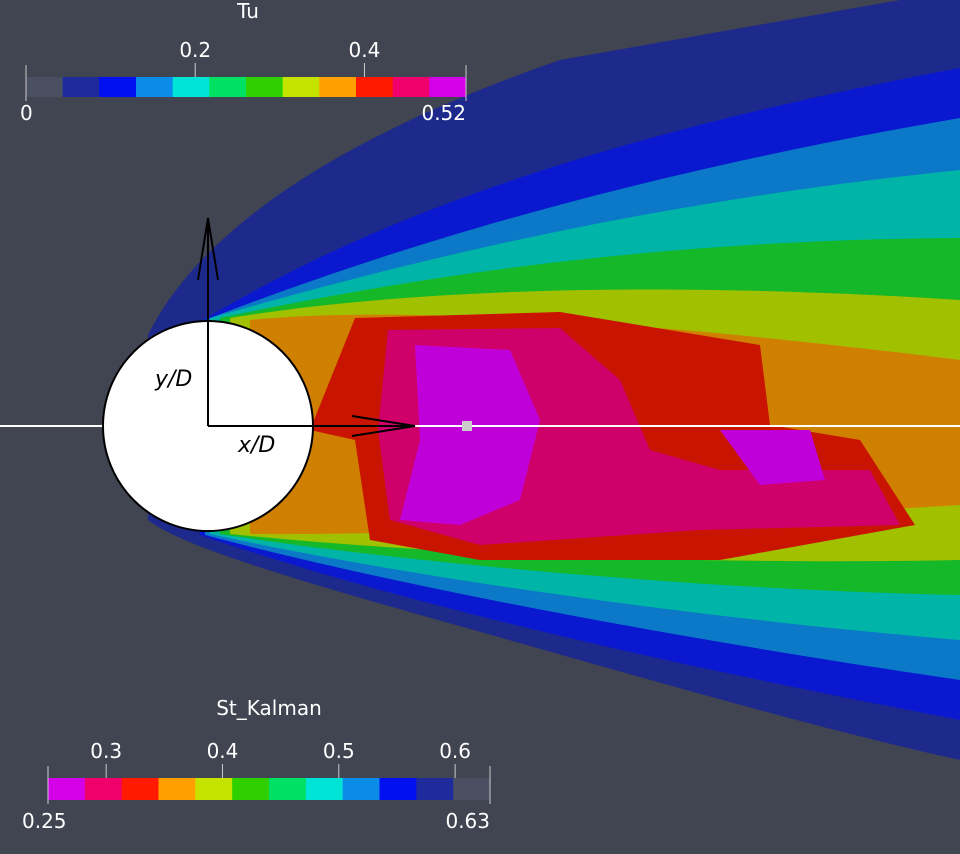 The width and height of the screenshot is (960, 854). Describe the element at coordinates (467, 821) in the screenshot. I see `range-max: 0.63` at that location.